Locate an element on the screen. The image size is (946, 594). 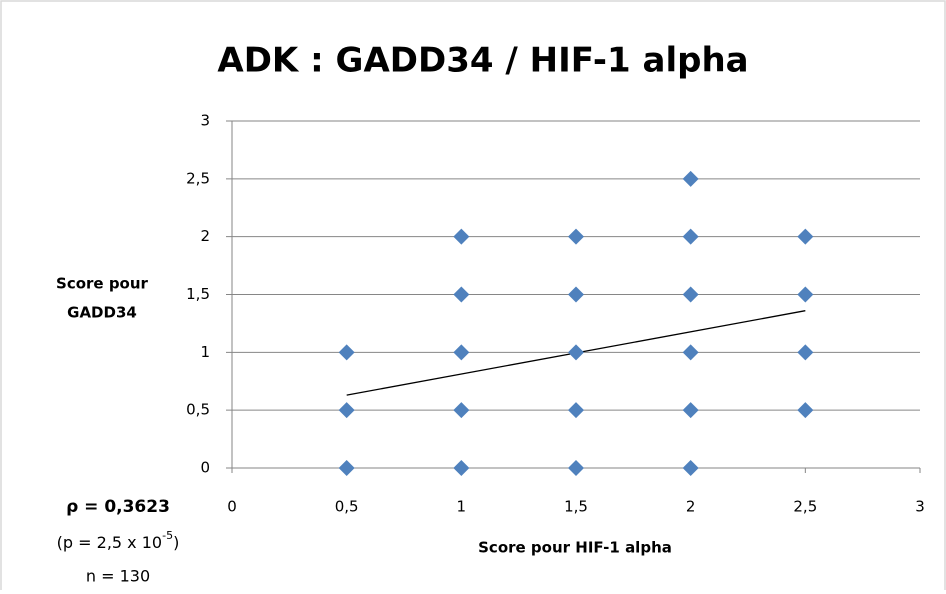
x-tick-label: 1,5 is located at coordinates (576, 507).